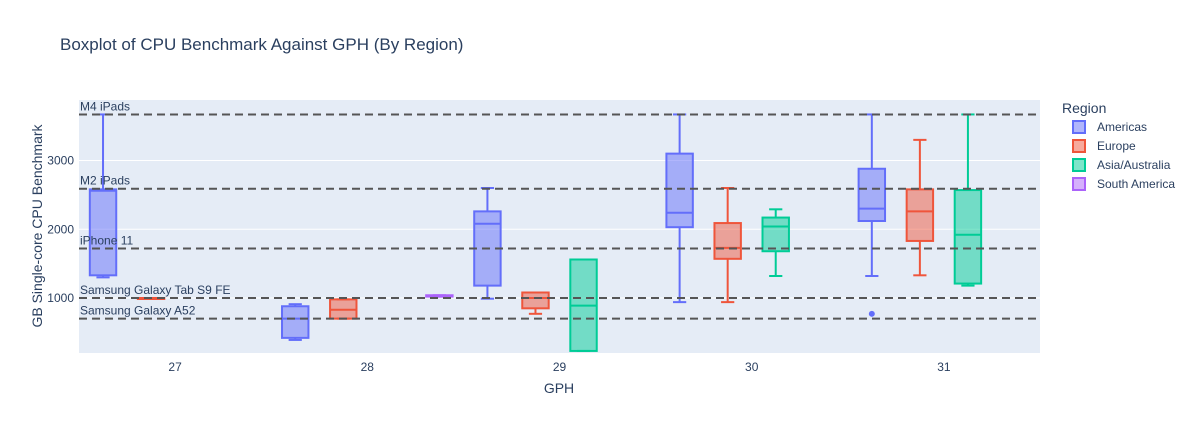 Image resolution: width=1200 pixels, height=437 pixels. What do you see at coordinates (1136, 184) in the screenshot?
I see `legend-label: South America` at bounding box center [1136, 184].